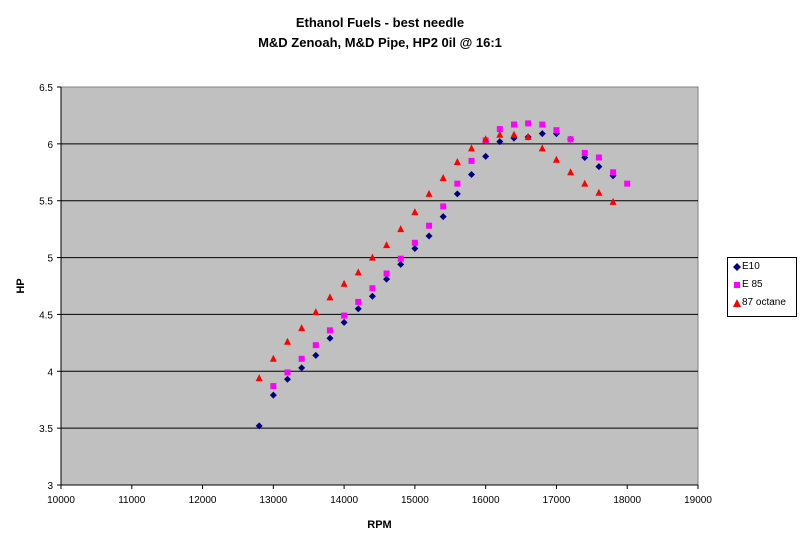 The width and height of the screenshot is (800, 545). Describe the element at coordinates (380, 22) in the screenshot. I see `chart-title: Ethanol Fuels - best needle` at that location.